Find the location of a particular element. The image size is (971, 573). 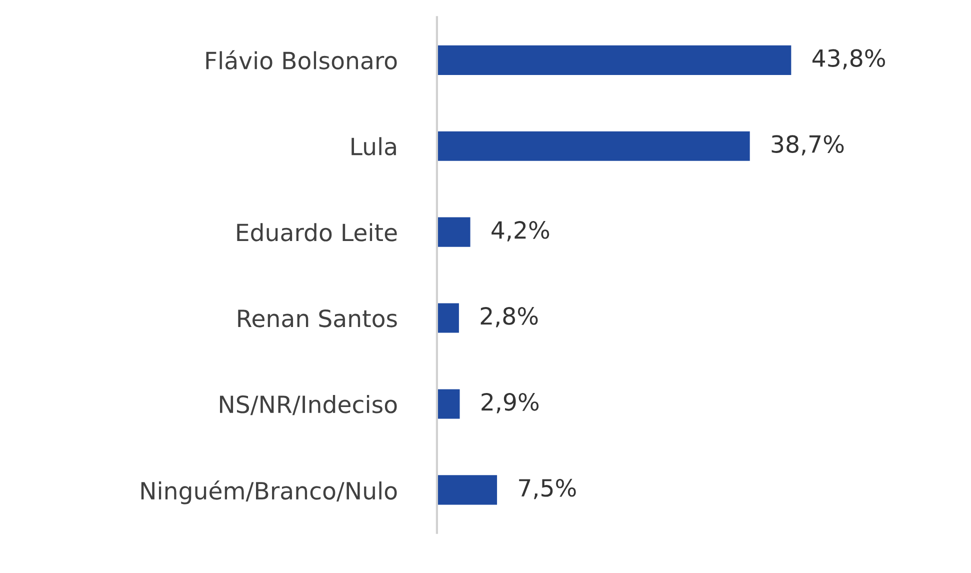

y-tick-label: Flávio Bolsonaro is located at coordinates (301, 60).